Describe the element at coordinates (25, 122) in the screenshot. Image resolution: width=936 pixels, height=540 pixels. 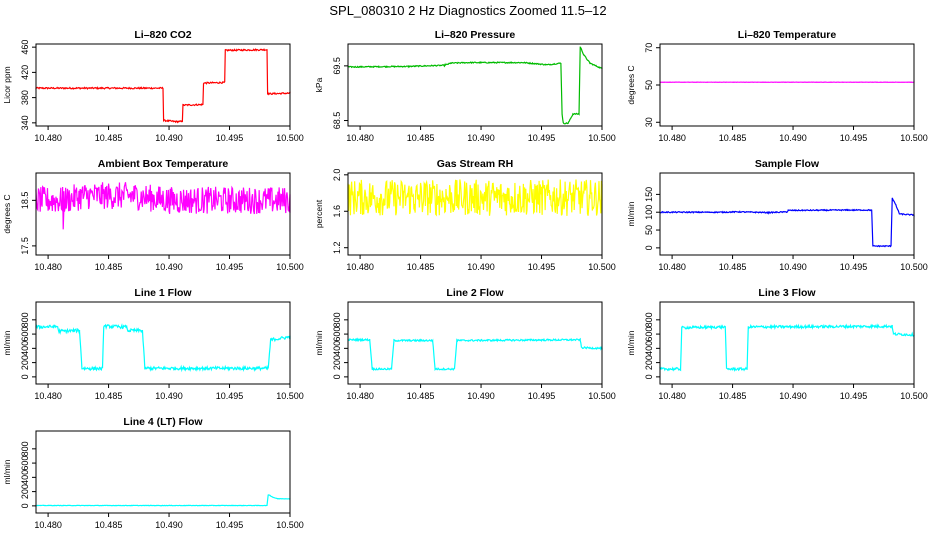
I see `y-tick-label: 340` at that location.